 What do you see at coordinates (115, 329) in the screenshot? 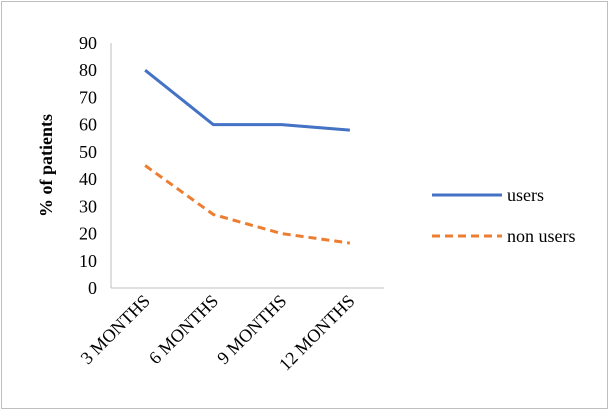
I see `x-tick-label: 3 MONTHS` at bounding box center [115, 329].